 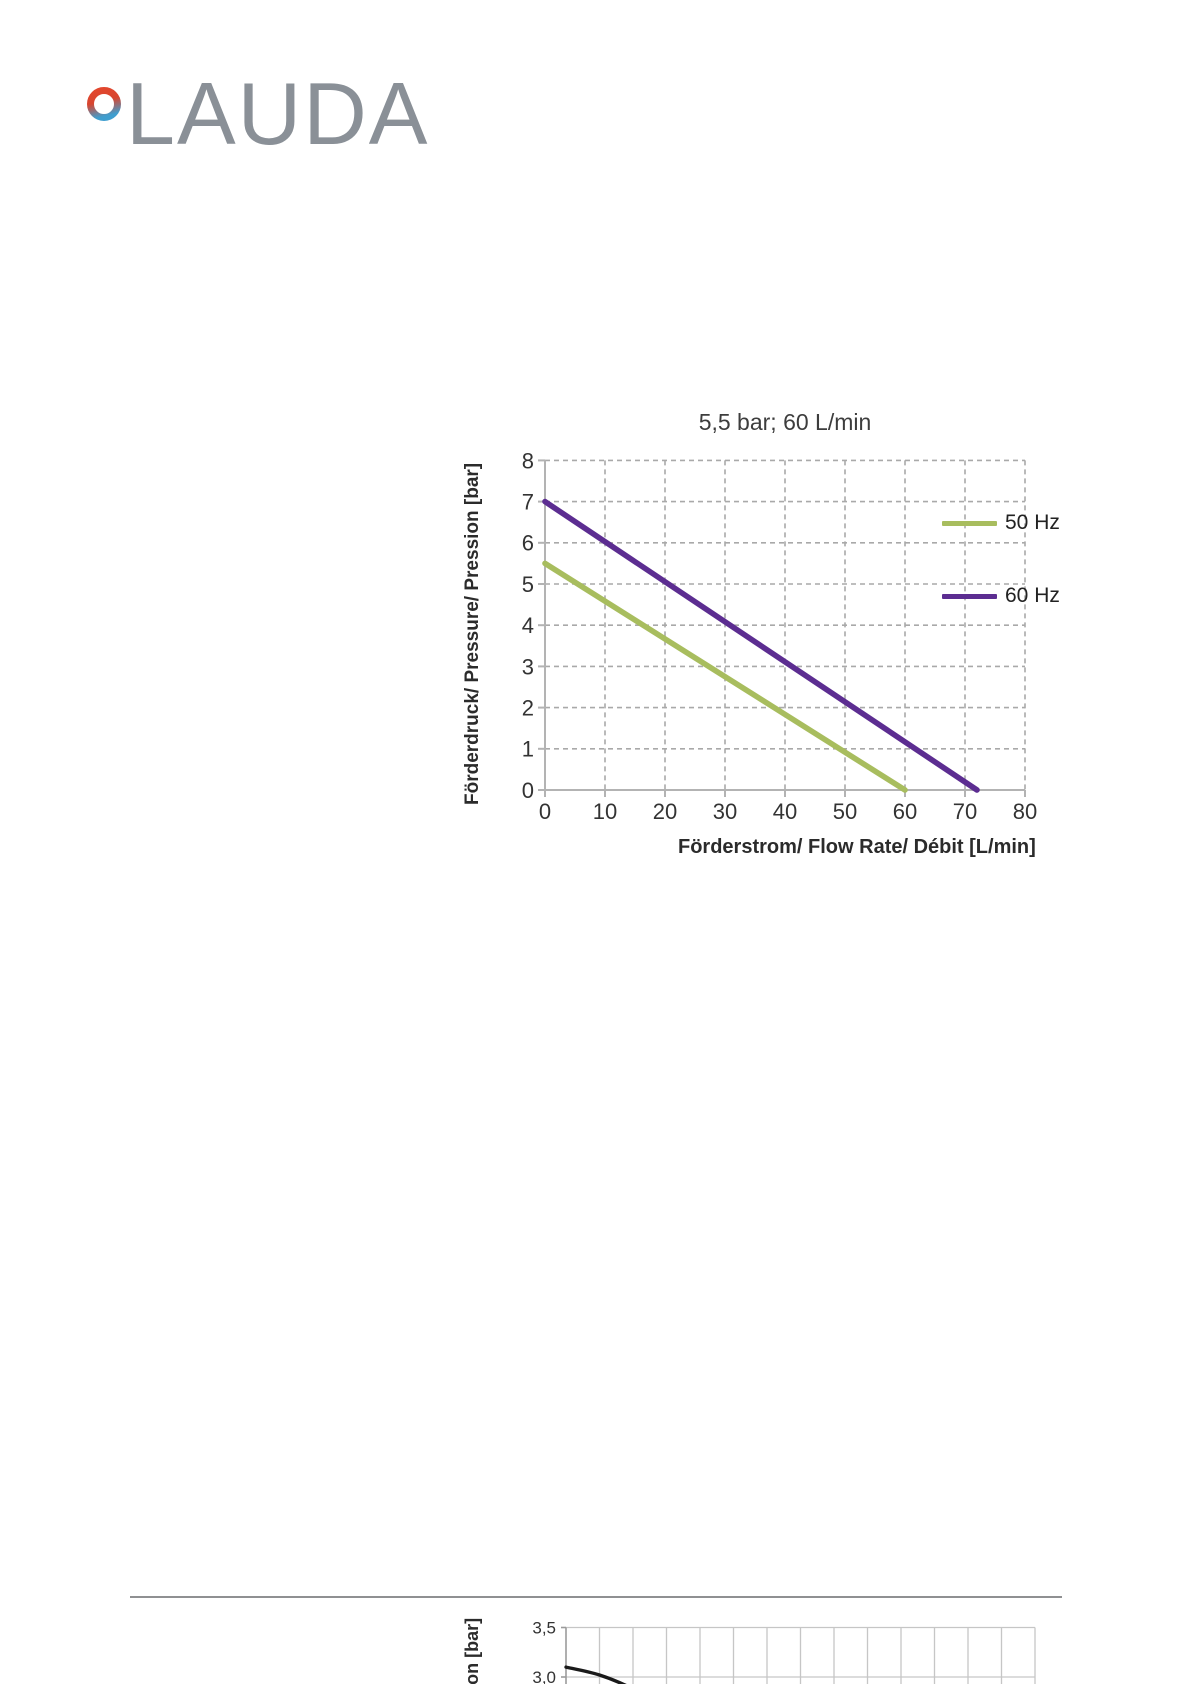 I want to click on brand-wordmark: LAUDA, so click(x=278, y=113).